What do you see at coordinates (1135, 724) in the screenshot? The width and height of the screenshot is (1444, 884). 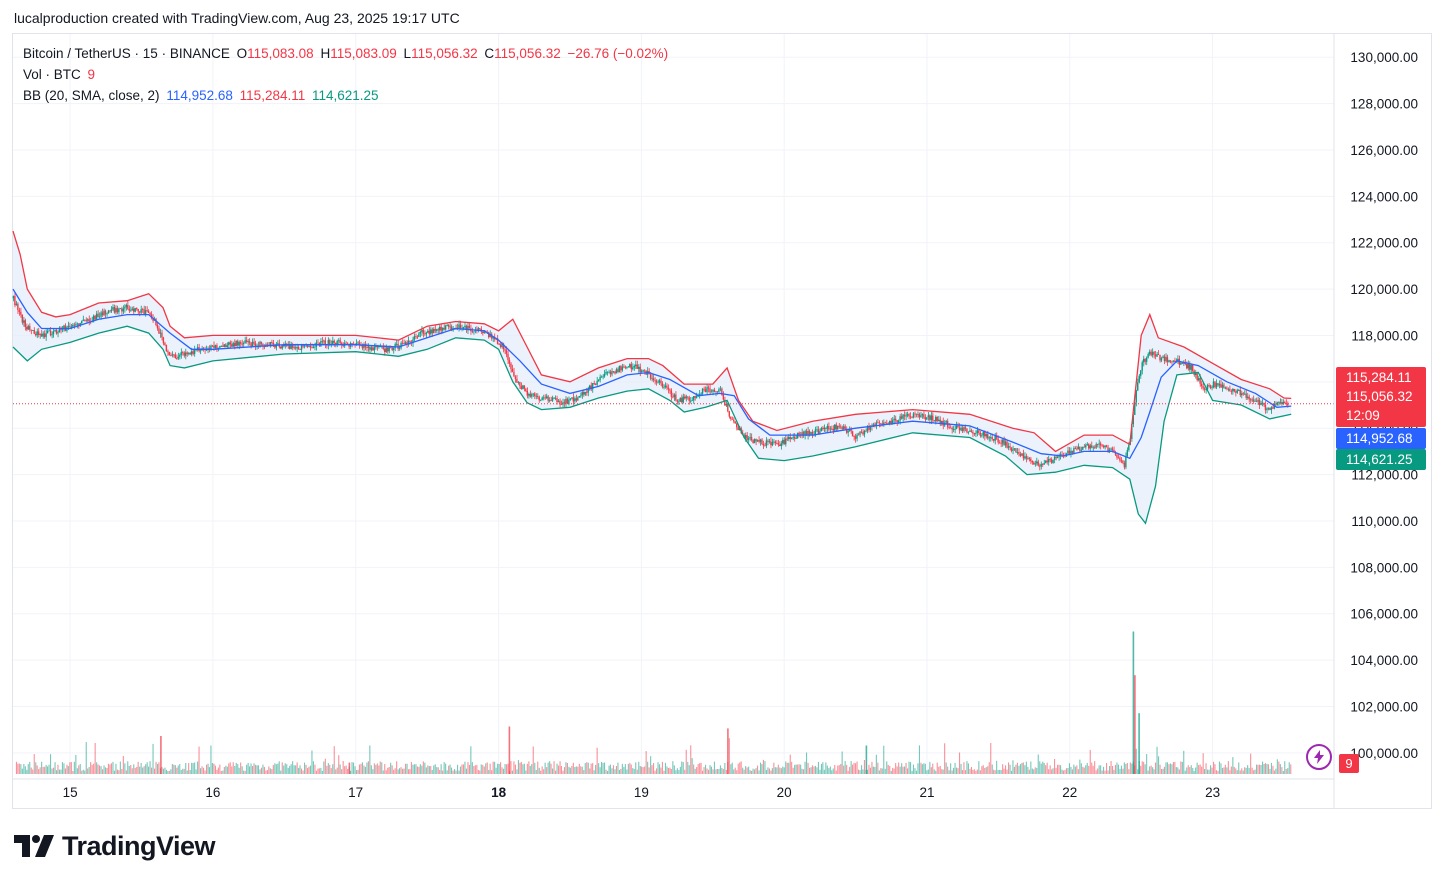 I see `volume-spike-bar` at bounding box center [1135, 724].